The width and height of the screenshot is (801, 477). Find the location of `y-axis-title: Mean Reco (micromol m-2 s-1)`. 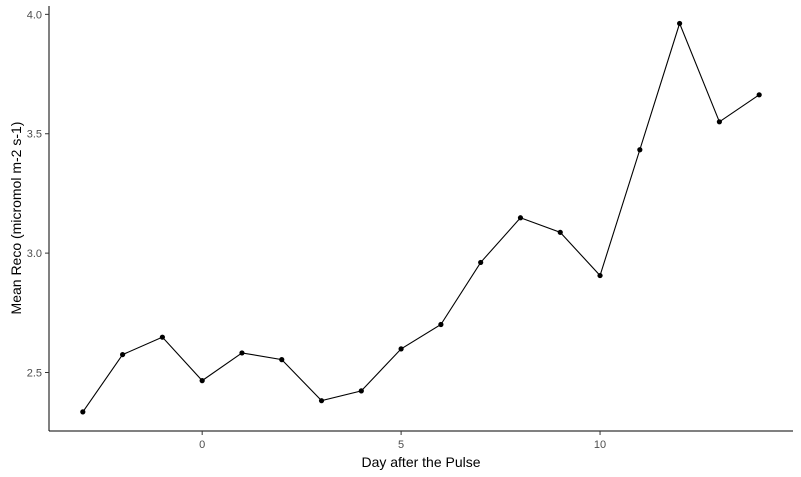

y-axis-title: Mean Reco (micromol m-2 s-1) is located at coordinates (16, 218).